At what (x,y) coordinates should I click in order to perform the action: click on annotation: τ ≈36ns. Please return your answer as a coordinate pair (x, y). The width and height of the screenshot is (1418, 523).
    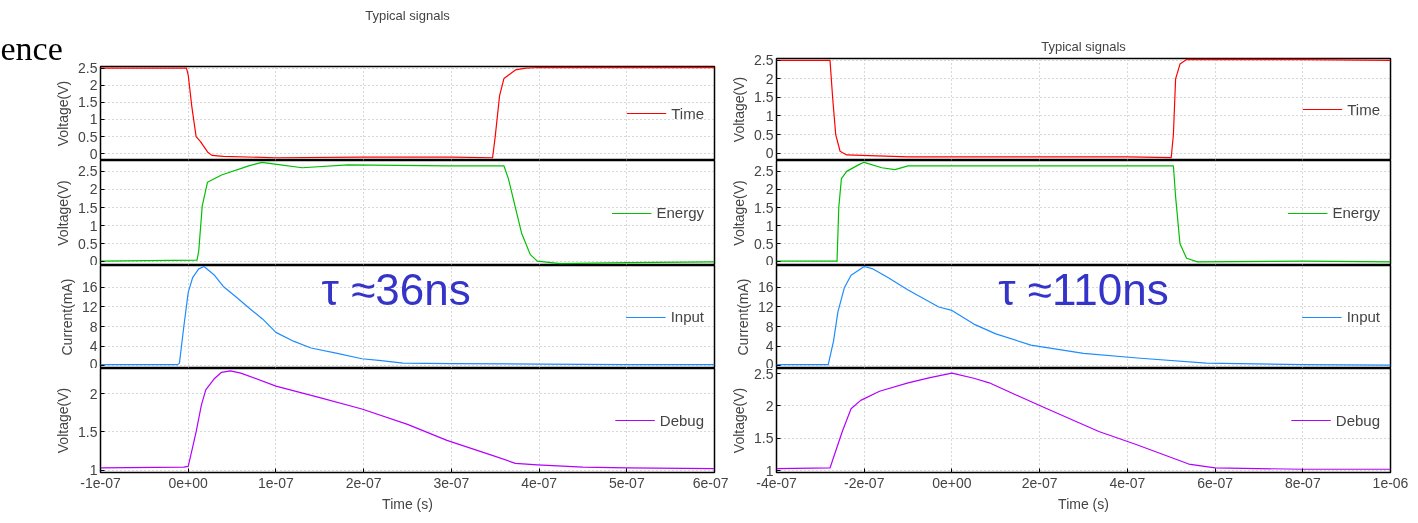
    Looking at the image, I should click on (396, 289).